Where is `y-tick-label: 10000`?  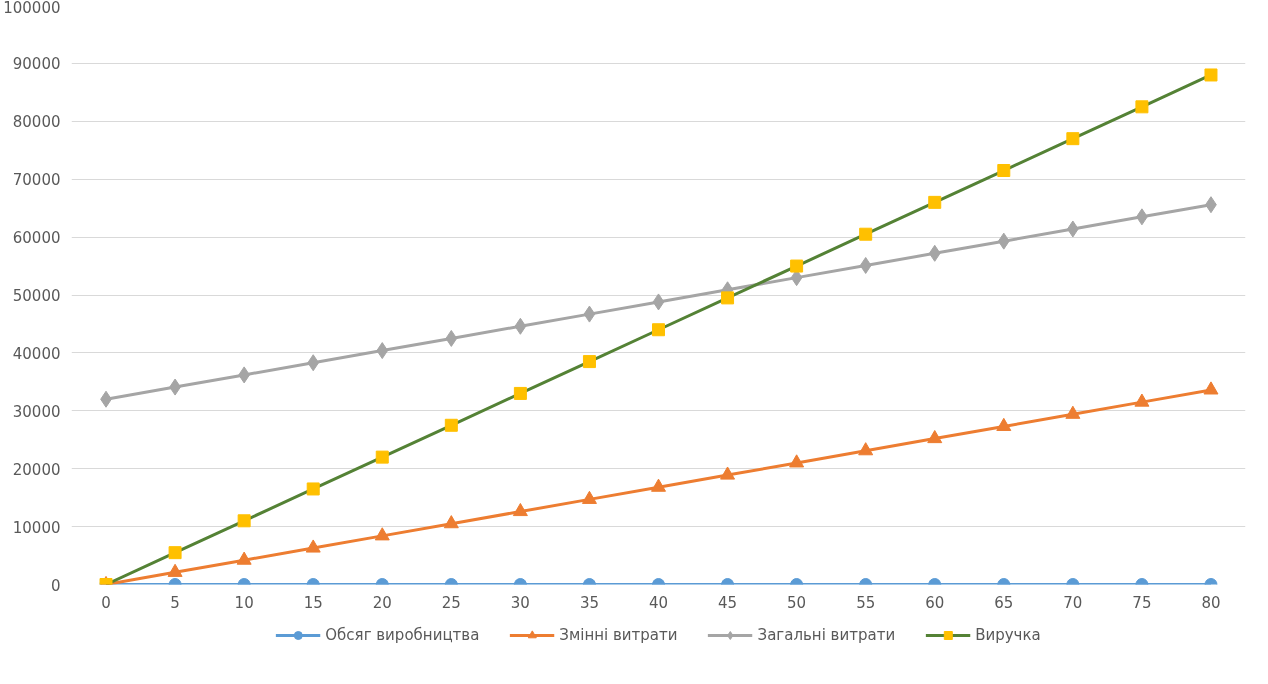
y-tick-label: 10000 is located at coordinates (36, 527).